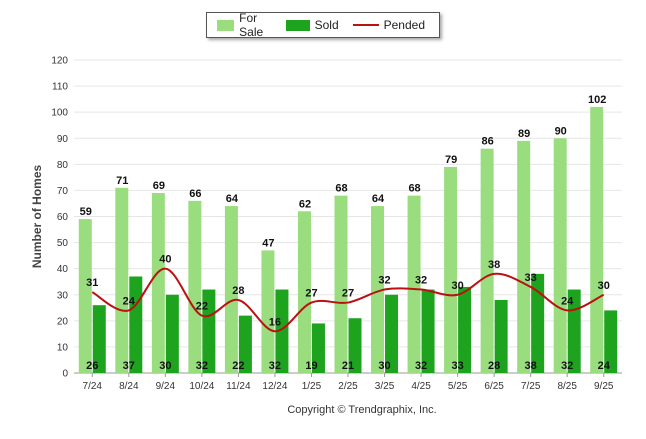 The width and height of the screenshot is (646, 439). What do you see at coordinates (63, 191) in the screenshot?
I see `y-tick-label: 70` at bounding box center [63, 191].